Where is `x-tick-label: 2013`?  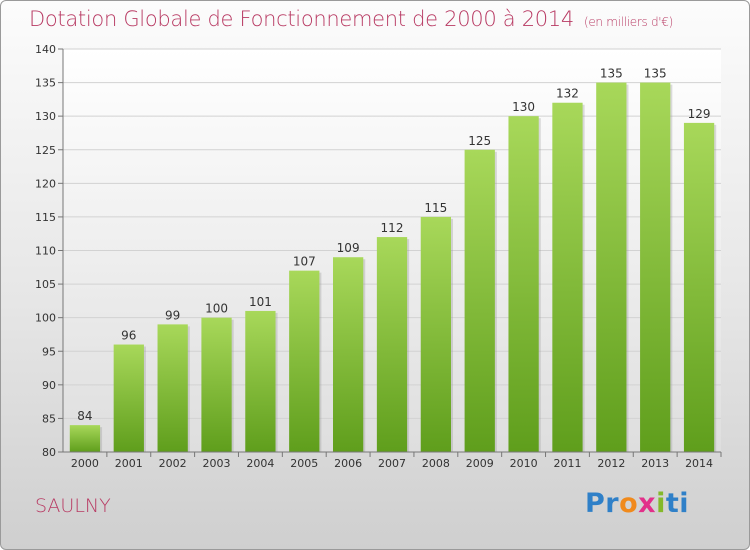
x-tick-label: 2013 is located at coordinates (655, 463).